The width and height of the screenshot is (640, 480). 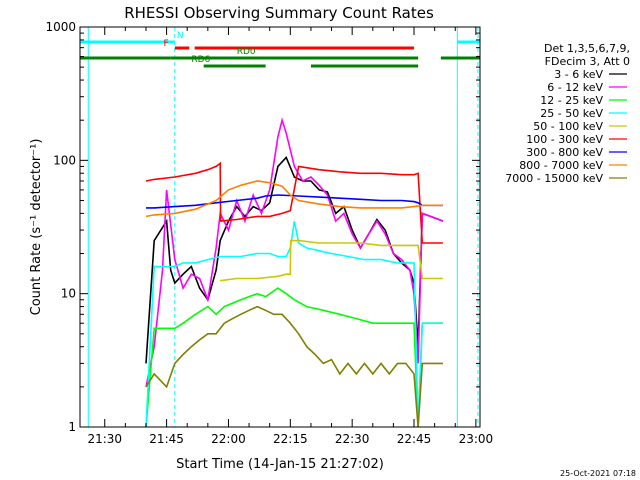 I want to click on y-tick-label: 100, so click(x=64, y=160).